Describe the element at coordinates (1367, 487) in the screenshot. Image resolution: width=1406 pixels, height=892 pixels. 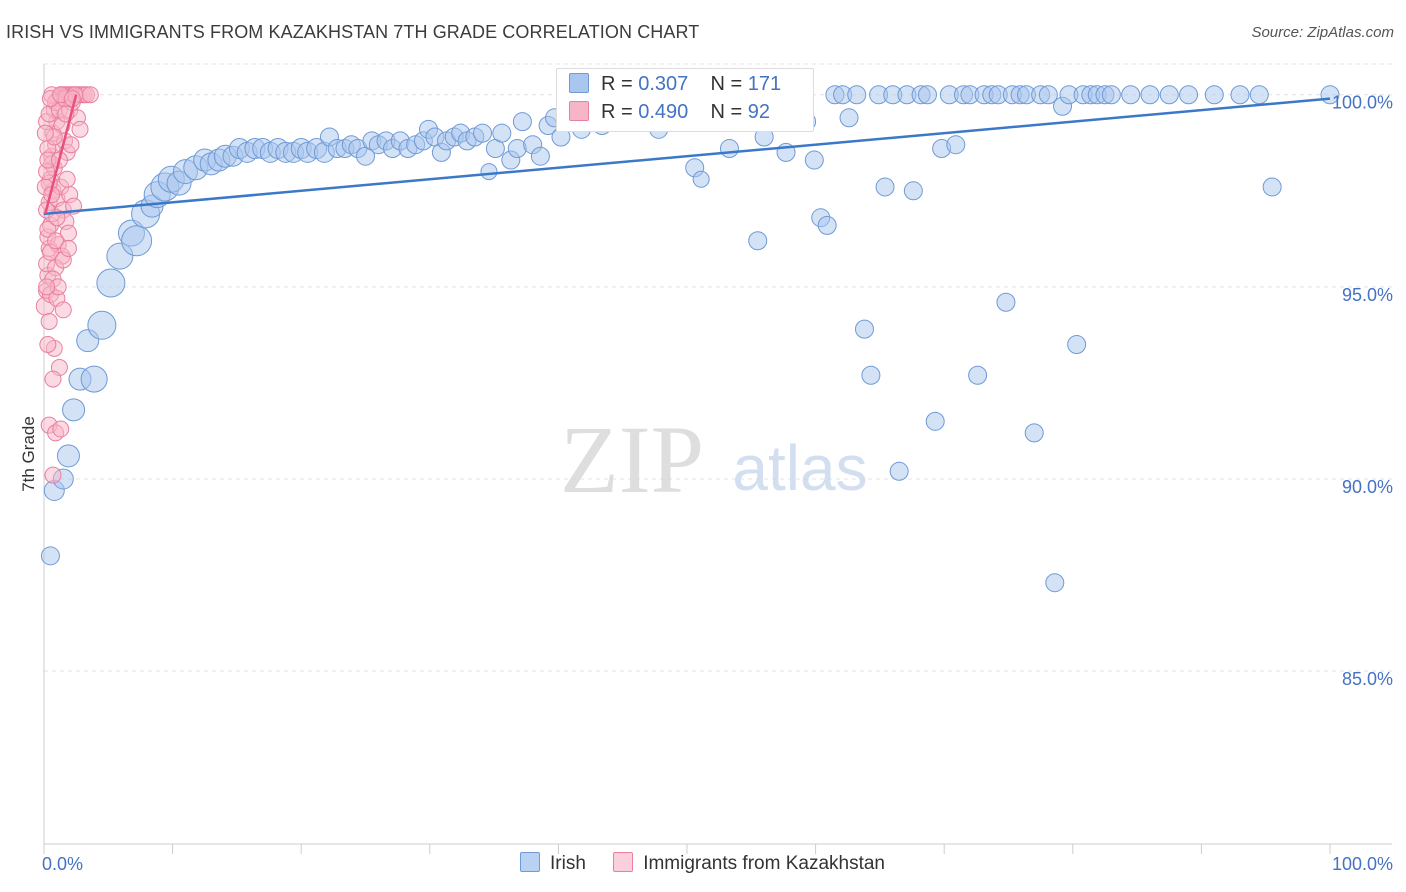
I see `y-tick-label-1: 90.0%` at that location.